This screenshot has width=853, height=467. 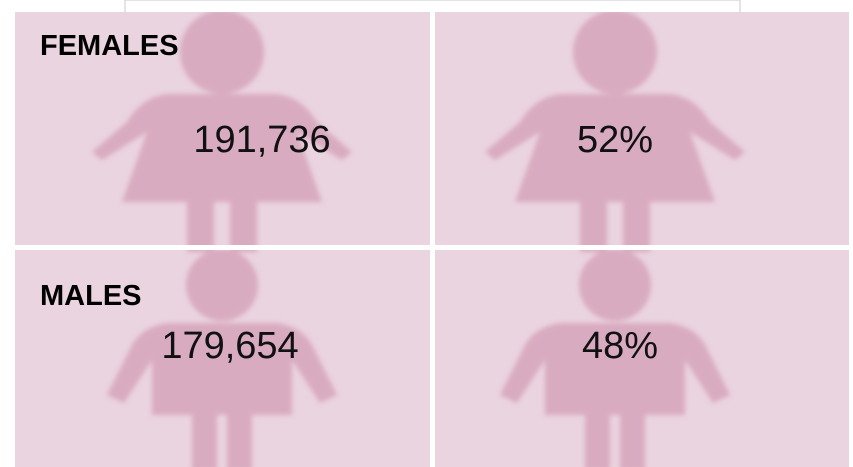 I want to click on percent: 52%, so click(x=615, y=140).